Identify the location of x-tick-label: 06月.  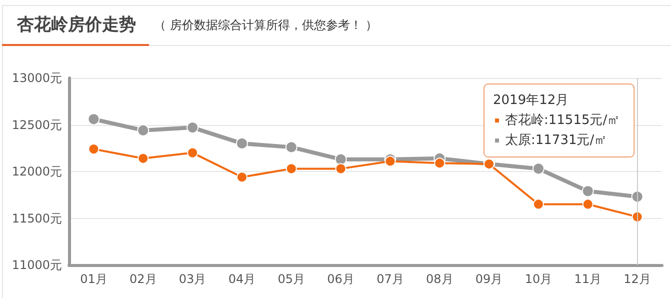
(340, 279).